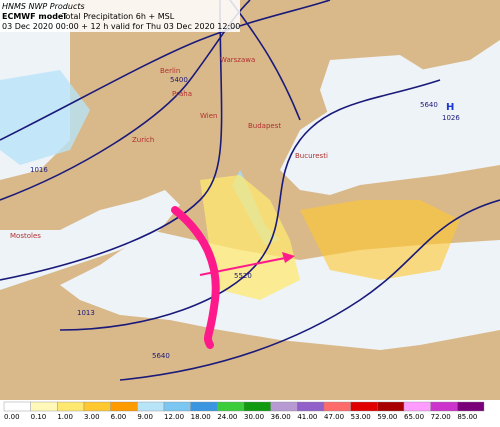 This screenshot has width=500, height=427. Describe the element at coordinates (387, 417) in the screenshot. I see `legend-label: 59.00` at that location.